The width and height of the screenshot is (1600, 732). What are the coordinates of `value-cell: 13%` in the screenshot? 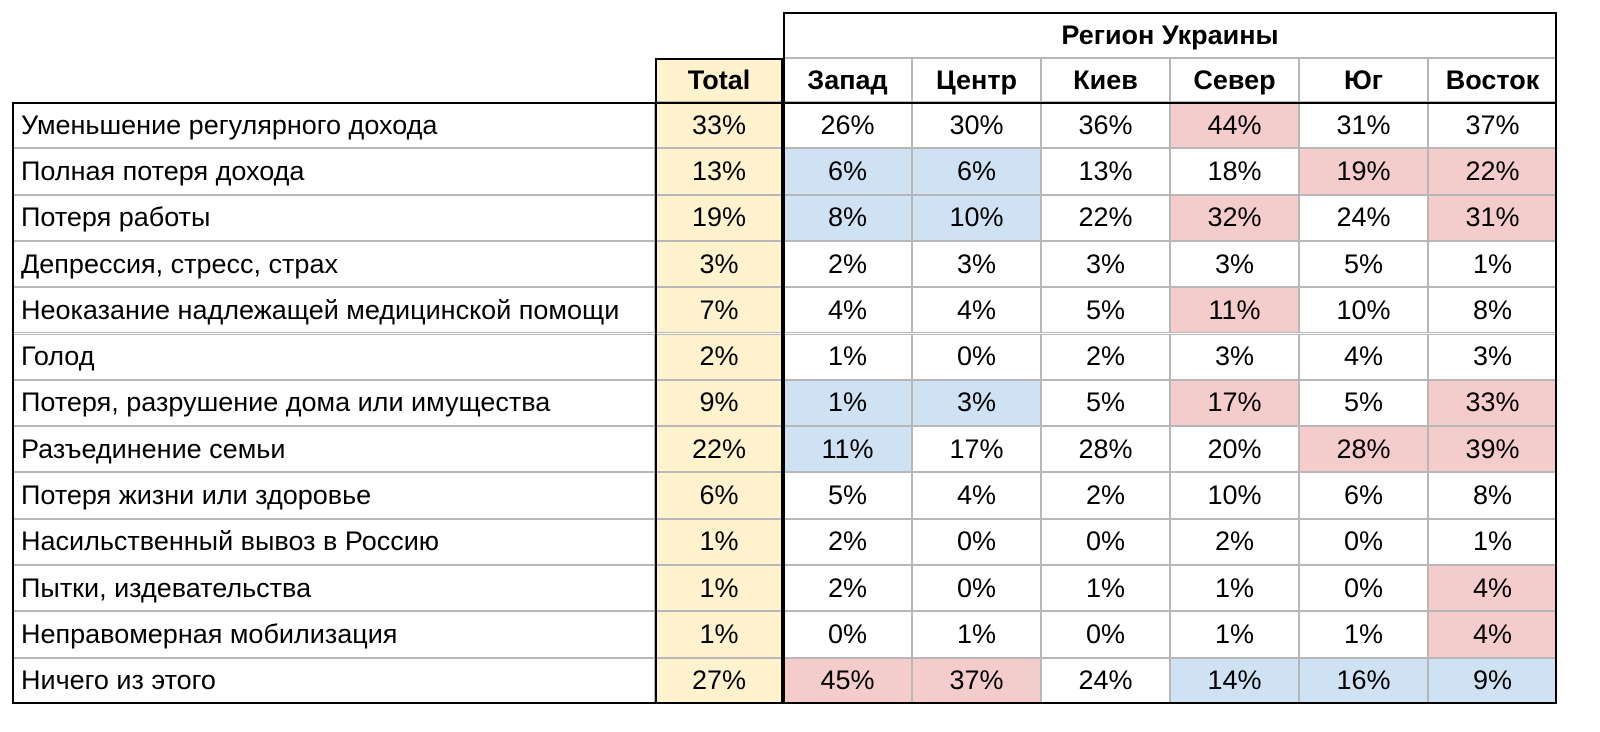 It's located at (1105, 171).